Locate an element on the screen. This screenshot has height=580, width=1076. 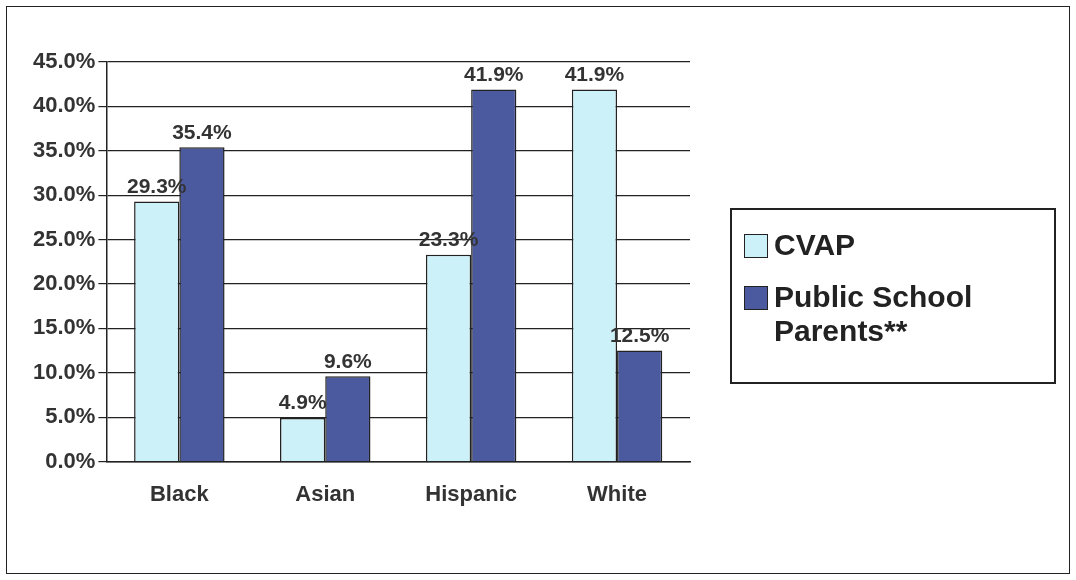
x-tick-label: White is located at coordinates (617, 493).